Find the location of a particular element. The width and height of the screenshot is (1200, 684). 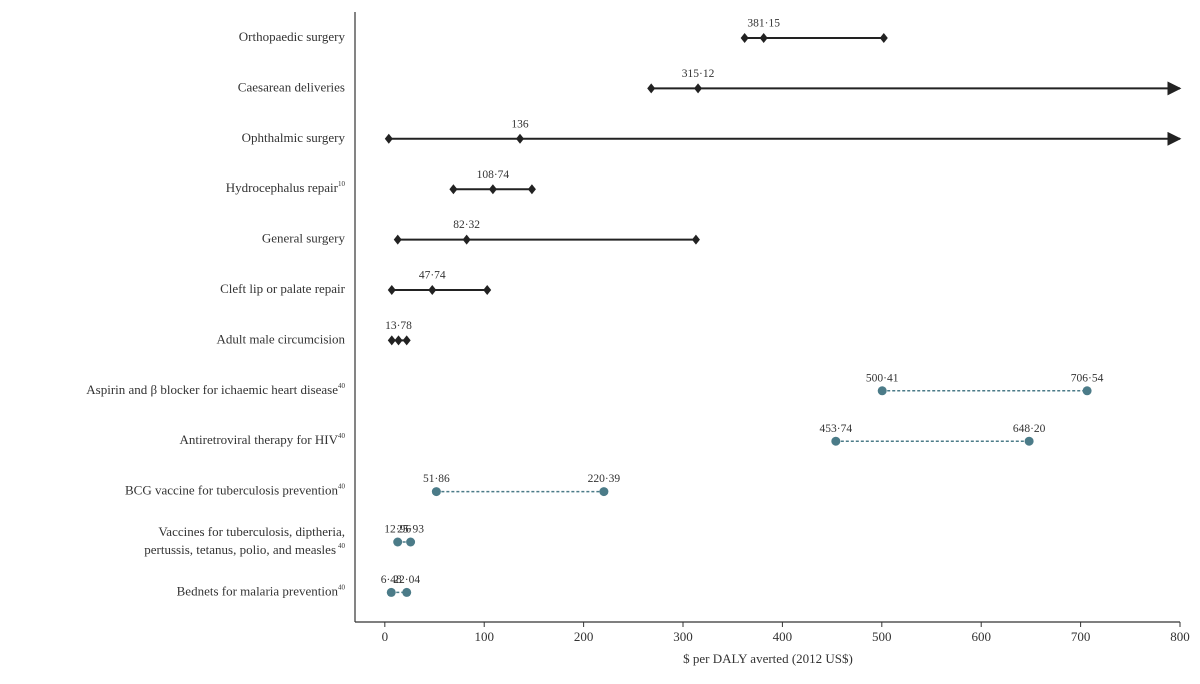

x-tick-label: 200 is located at coordinates (584, 636).